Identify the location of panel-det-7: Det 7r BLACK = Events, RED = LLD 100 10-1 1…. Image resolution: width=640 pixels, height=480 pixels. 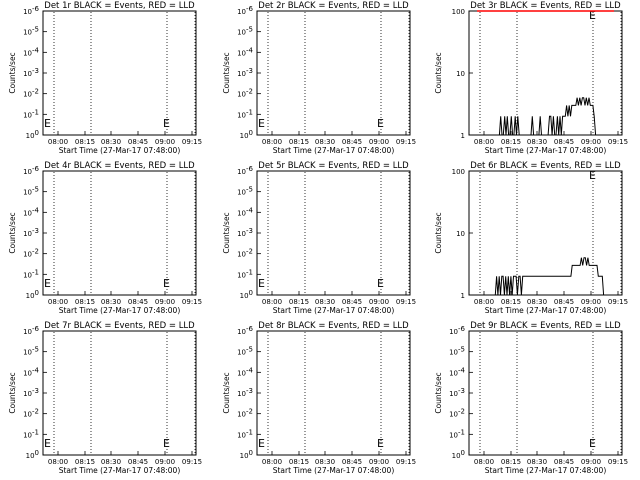
(105, 398).